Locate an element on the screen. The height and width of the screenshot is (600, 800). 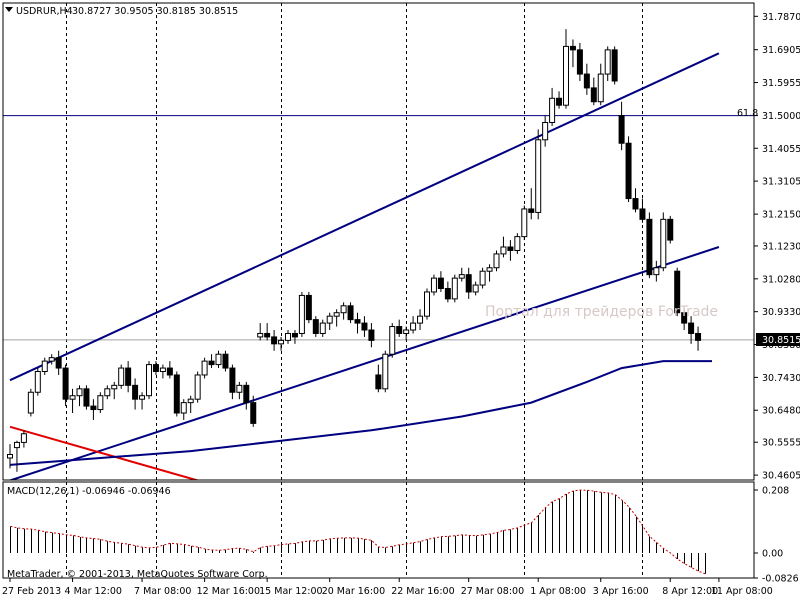
x-tick-label: 12 Mar 16:00 is located at coordinates (228, 591).